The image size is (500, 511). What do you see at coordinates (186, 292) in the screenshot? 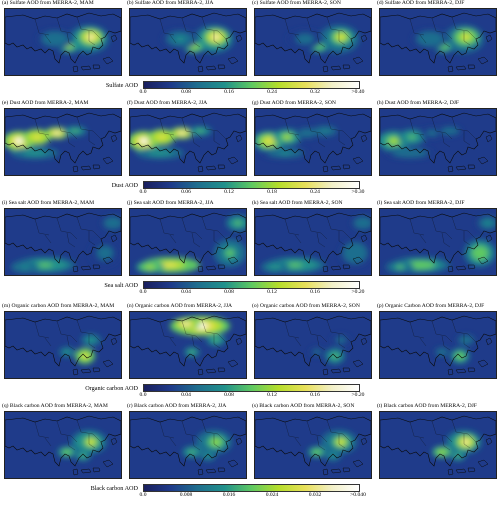
I see `colorbar-tick-label: 0.04` at bounding box center [186, 292].